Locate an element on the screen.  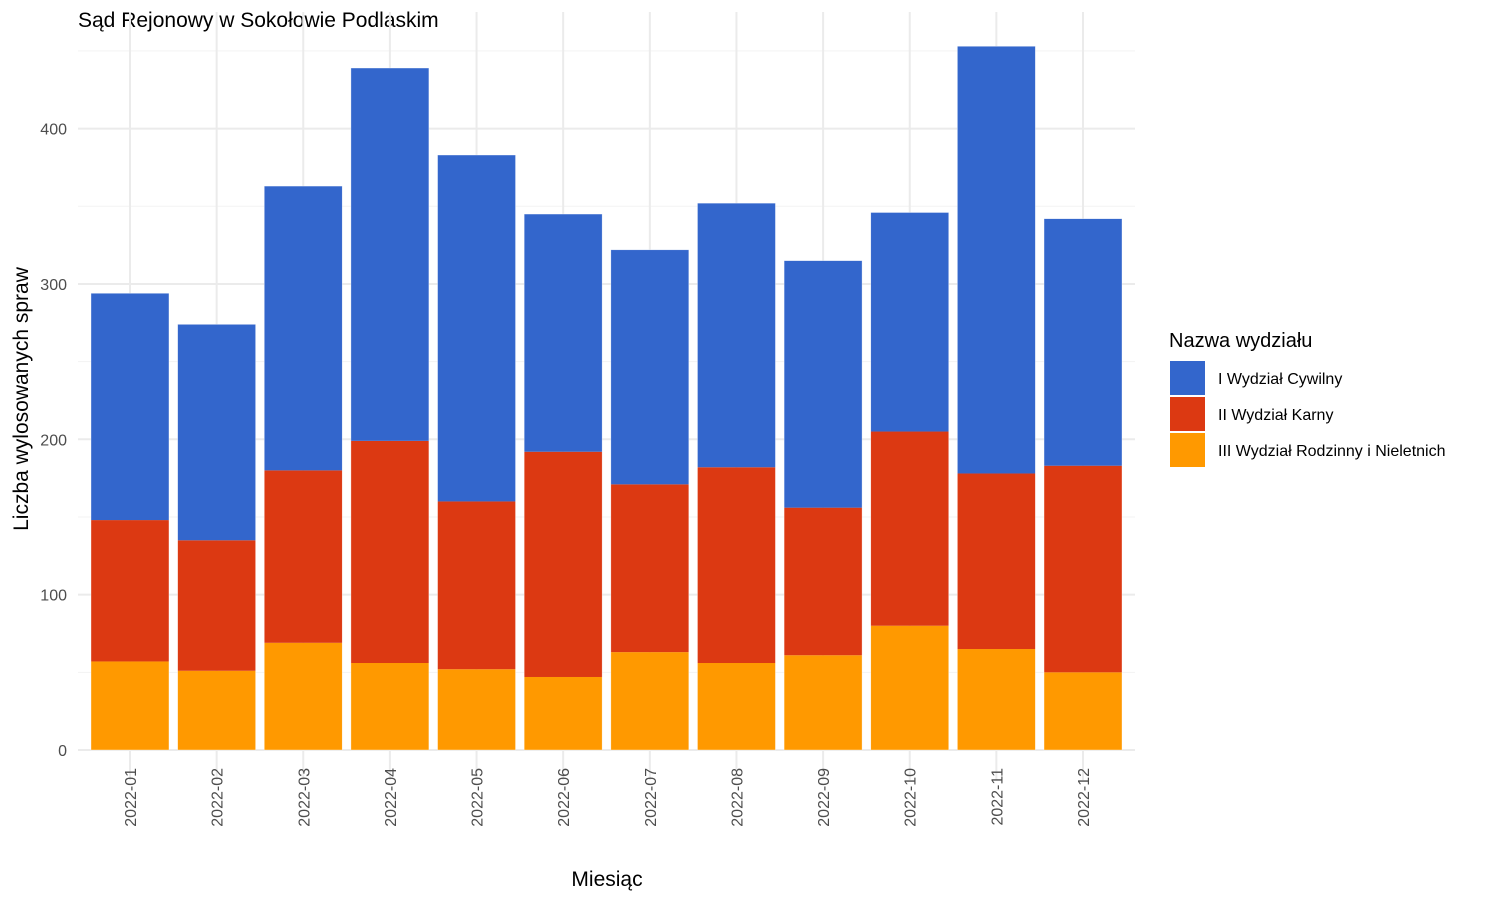
y-tick-label: 200 is located at coordinates (53, 440).